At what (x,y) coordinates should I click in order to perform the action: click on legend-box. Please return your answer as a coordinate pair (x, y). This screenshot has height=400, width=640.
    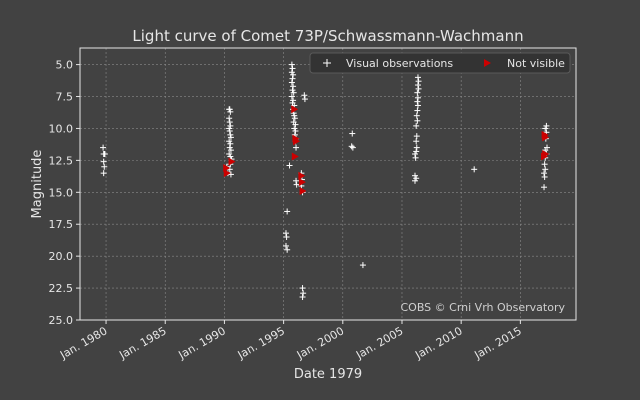
    Looking at the image, I should click on (440, 63).